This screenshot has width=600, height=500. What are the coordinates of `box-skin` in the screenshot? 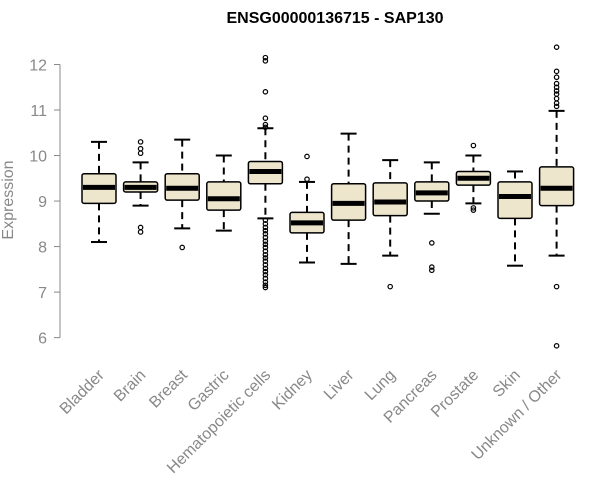 It's located at (515, 218).